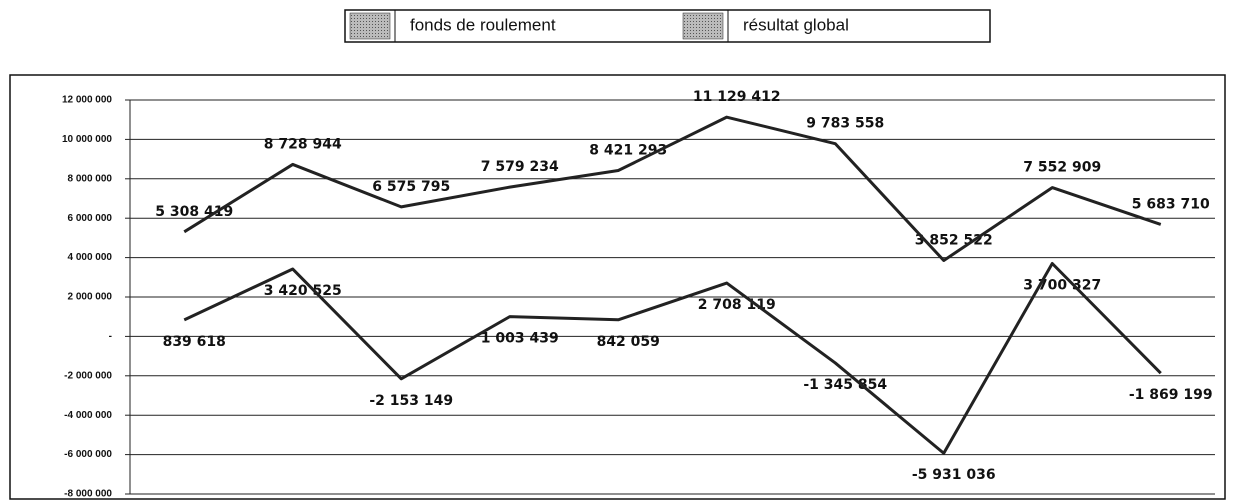  What do you see at coordinates (110, 336) in the screenshot?
I see `y-tick-label: -` at bounding box center [110, 336].